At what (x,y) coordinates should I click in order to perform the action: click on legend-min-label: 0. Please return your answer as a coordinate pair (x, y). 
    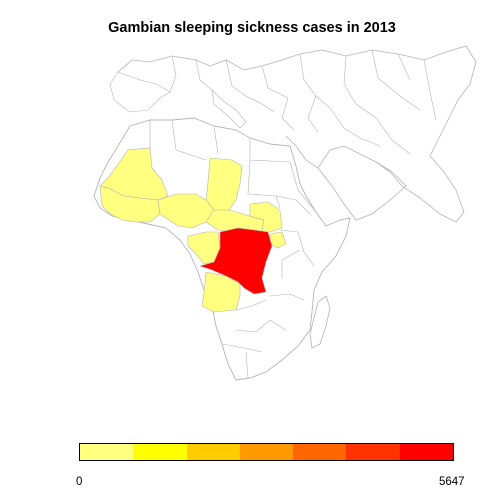
    Looking at the image, I should click on (79, 482).